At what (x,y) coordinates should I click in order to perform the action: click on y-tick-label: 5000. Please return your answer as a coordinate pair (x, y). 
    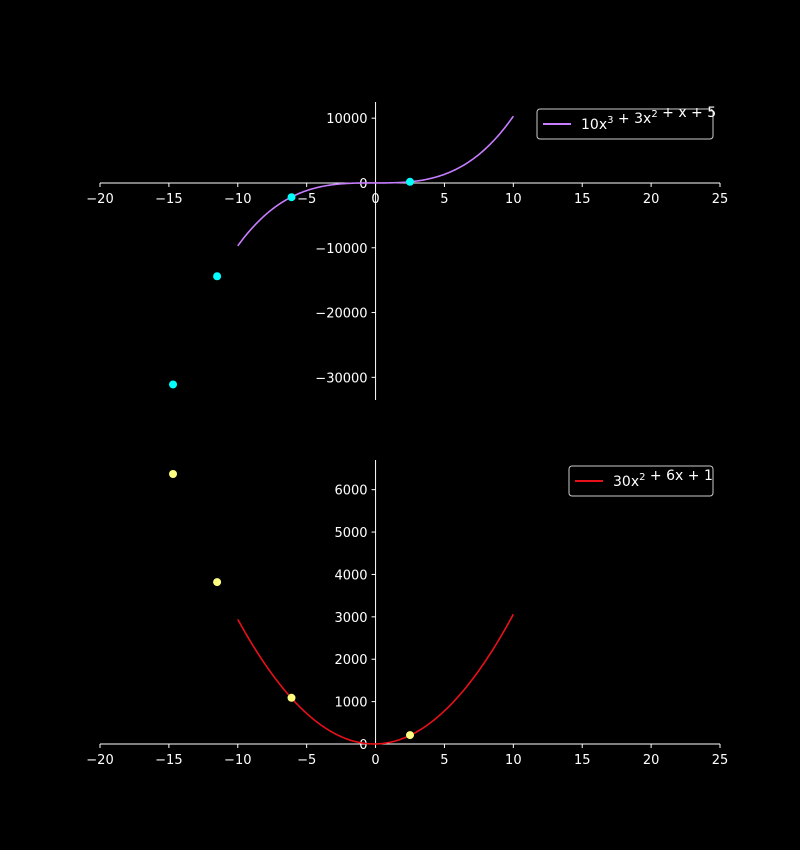
    Looking at the image, I should click on (350, 533).